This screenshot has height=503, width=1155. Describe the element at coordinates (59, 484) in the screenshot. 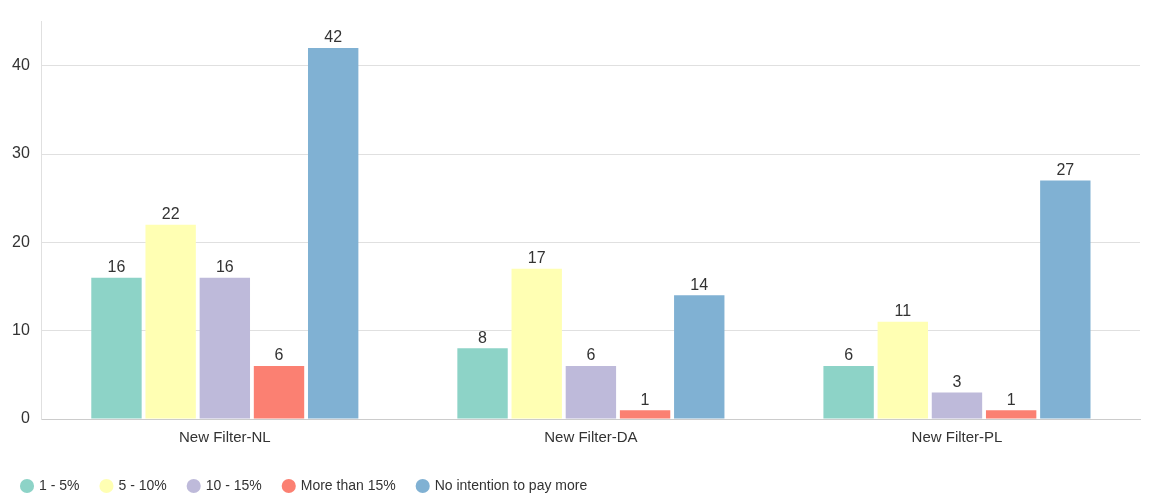

I see `legend-label: 1 - 5%` at that location.